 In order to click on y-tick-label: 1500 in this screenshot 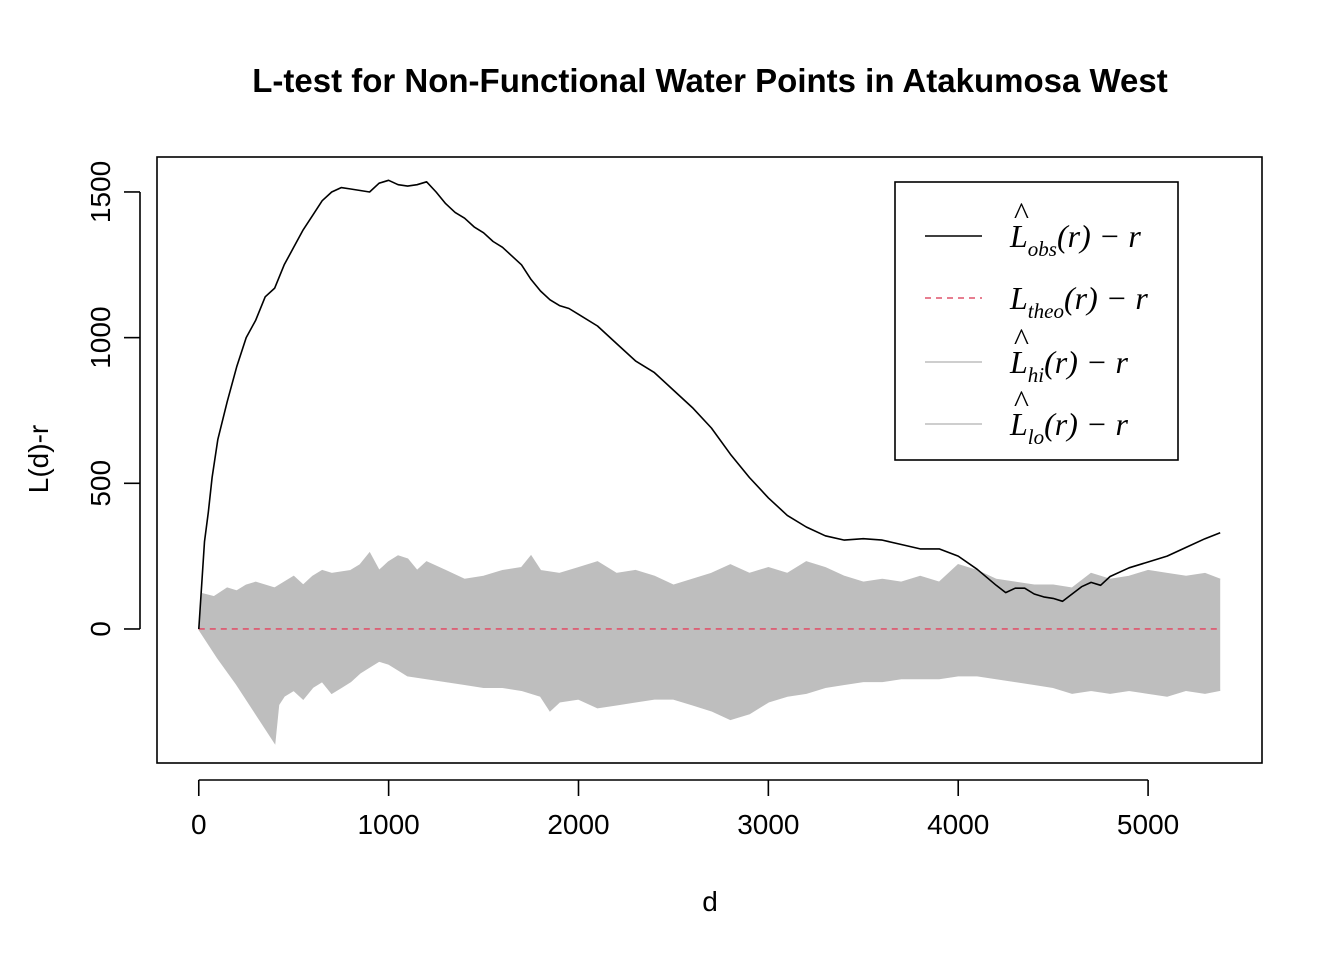, I will do `click(100, 192)`.